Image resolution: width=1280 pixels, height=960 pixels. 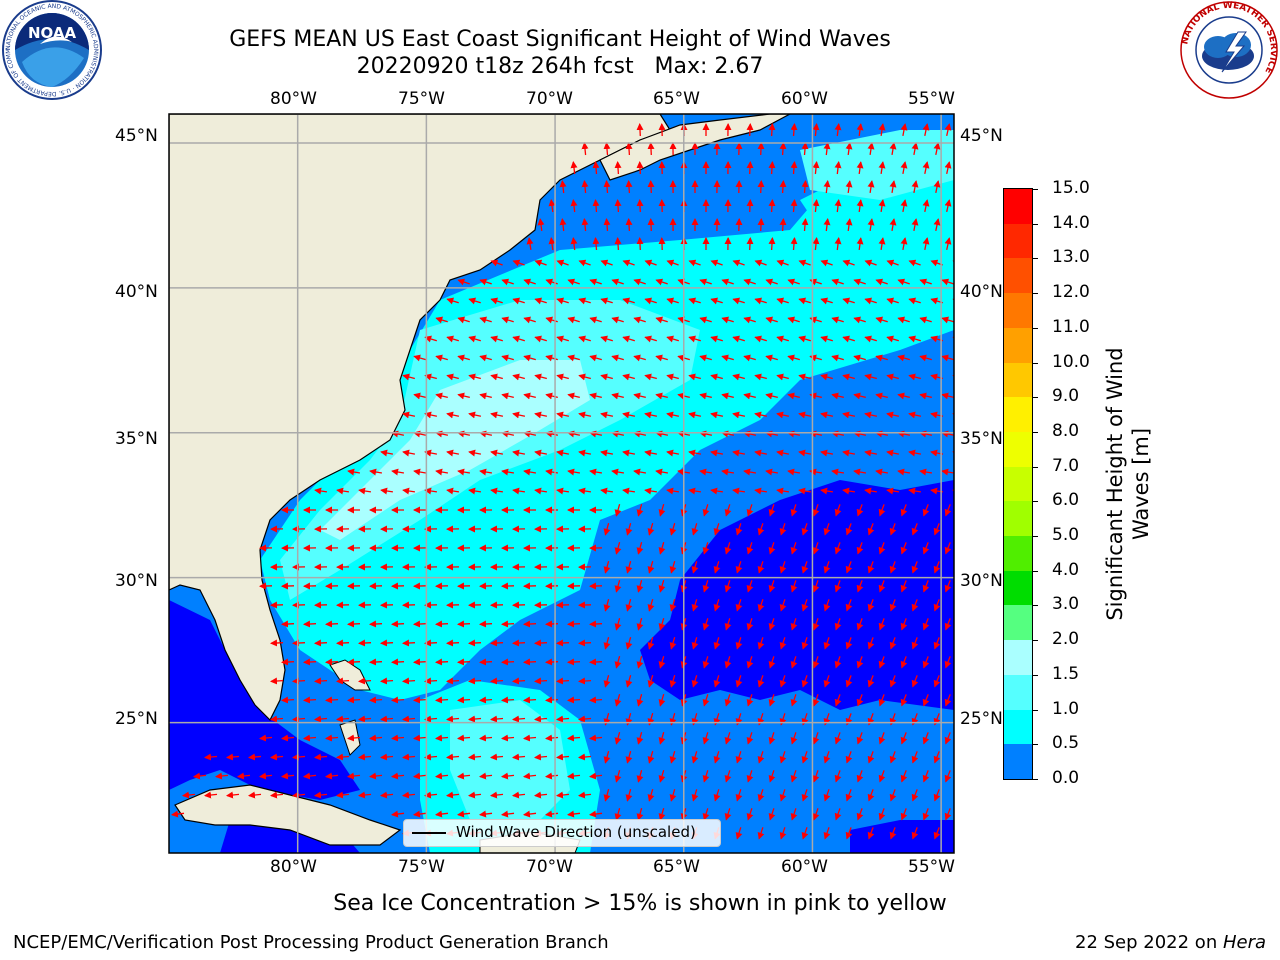 What do you see at coordinates (676, 99) in the screenshot?
I see `lon-label-top-65w: 65°W` at bounding box center [676, 99].